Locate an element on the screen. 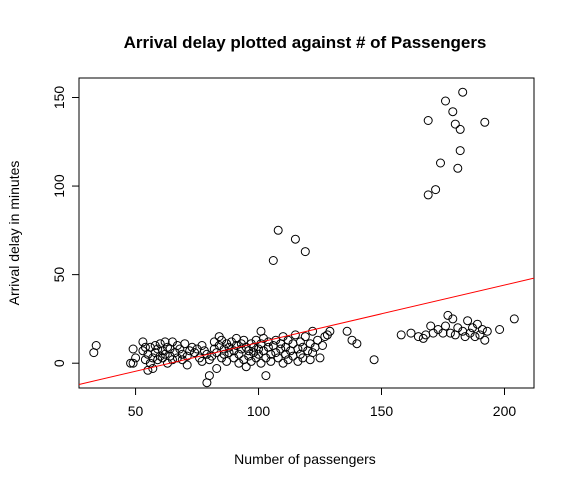 This screenshot has height=487, width=574. x-tick-label: 150 is located at coordinates (382, 411).